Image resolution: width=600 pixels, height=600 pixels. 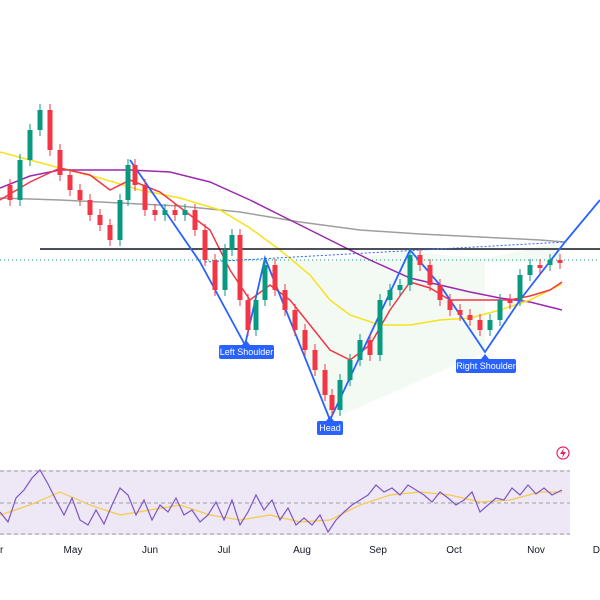 I want to click on rsi-line, so click(x=281, y=501).